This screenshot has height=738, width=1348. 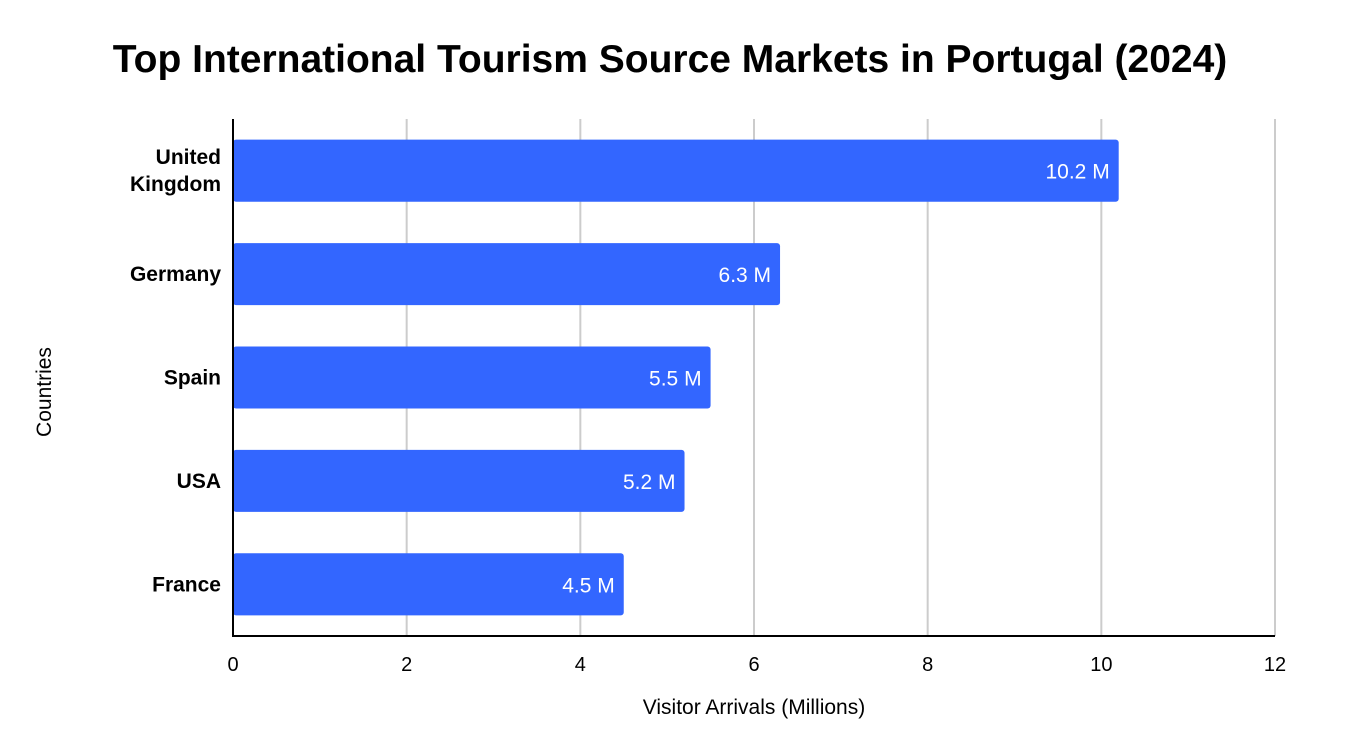 I want to click on y-category-label: France, so click(x=186, y=584).